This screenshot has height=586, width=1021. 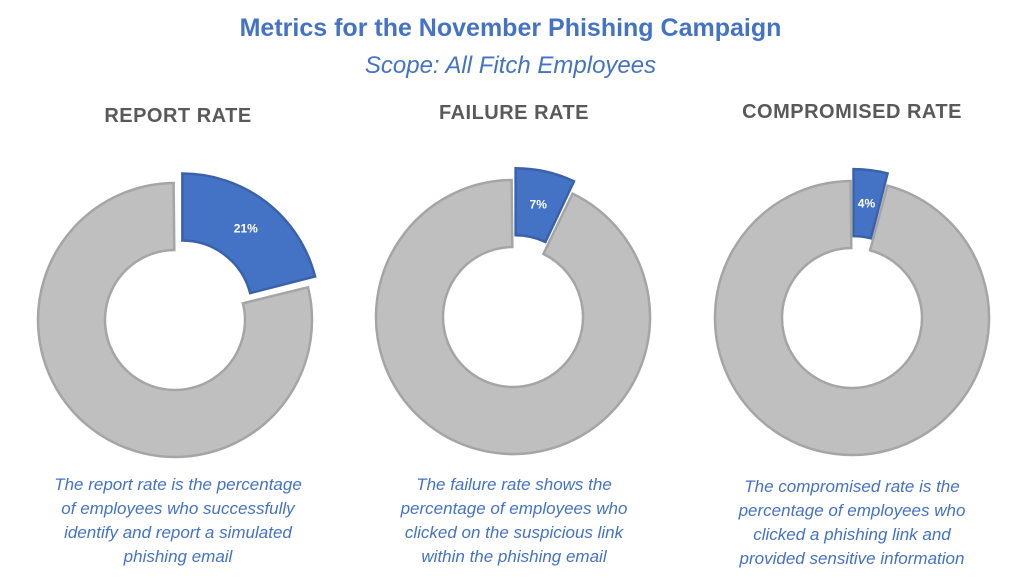 I want to click on caption-line: The compromised rate is the, so click(x=852, y=486).